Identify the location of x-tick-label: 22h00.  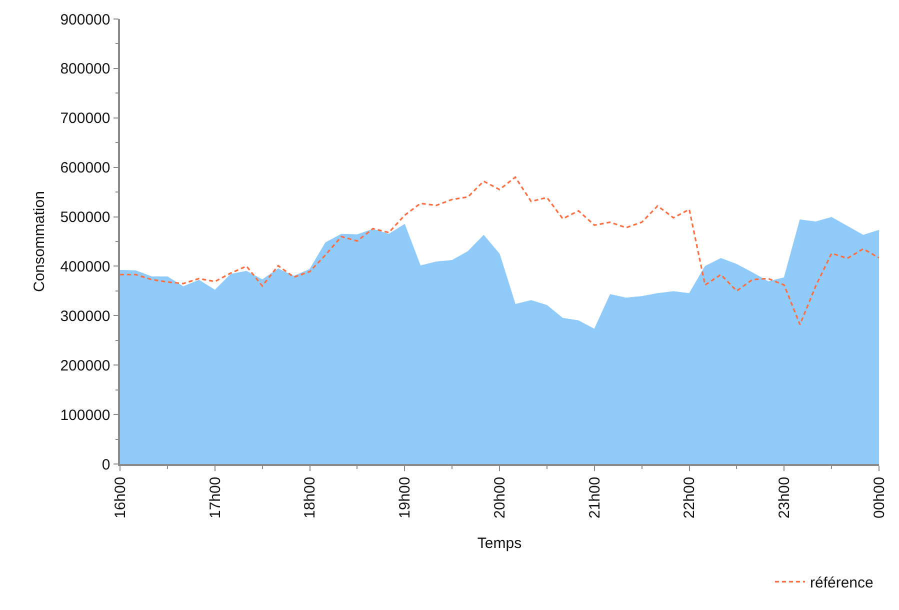
(689, 497).